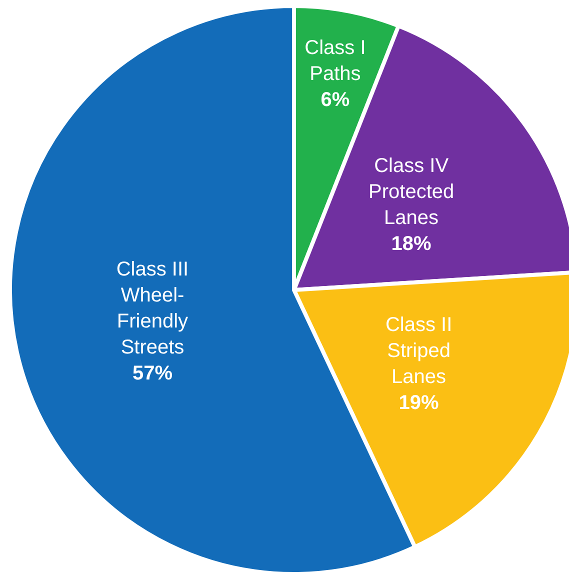 This screenshot has width=569, height=577. I want to click on data-label: 6%, so click(335, 99).